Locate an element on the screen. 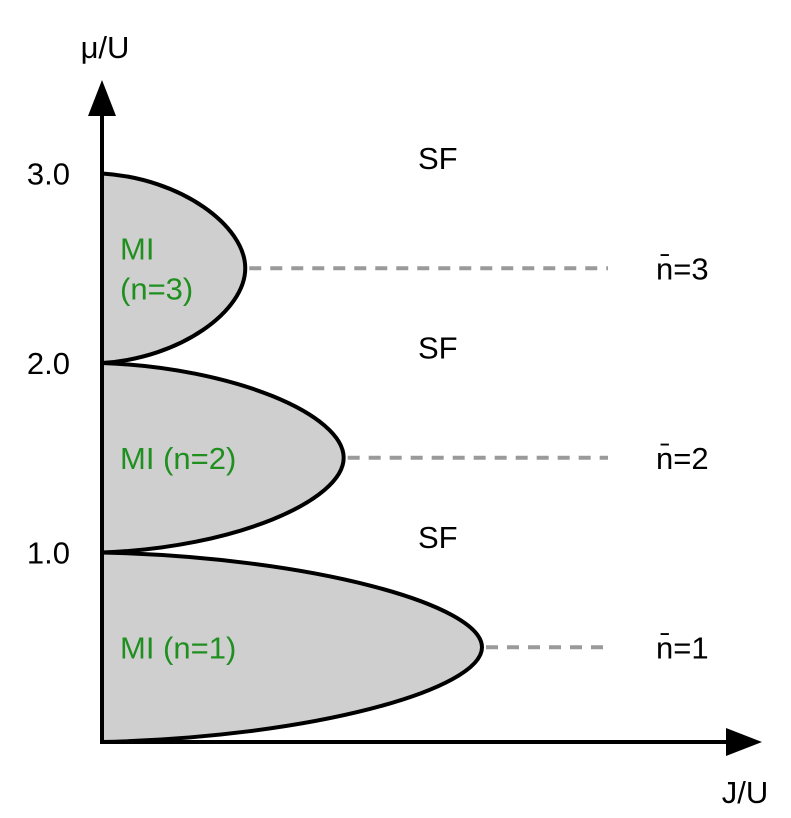  y-tick-label: 3.0 is located at coordinates (48, 174).